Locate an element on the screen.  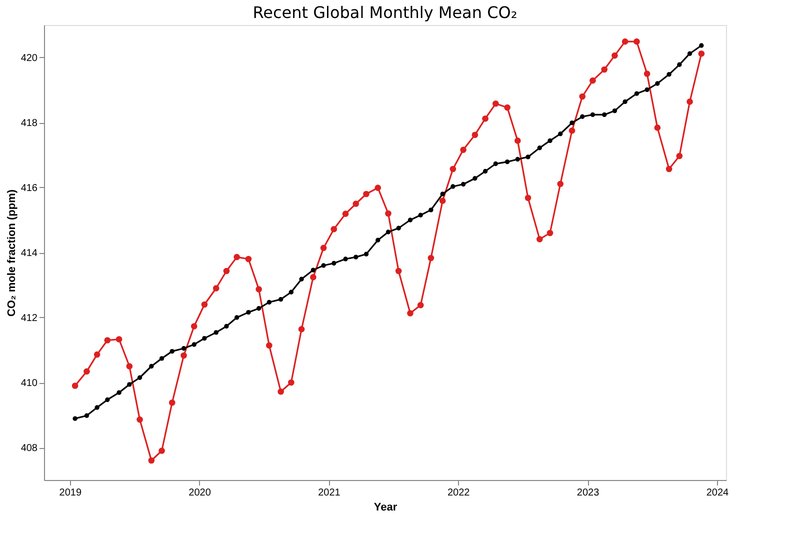
x-tick-label: 2022 is located at coordinates (458, 493).